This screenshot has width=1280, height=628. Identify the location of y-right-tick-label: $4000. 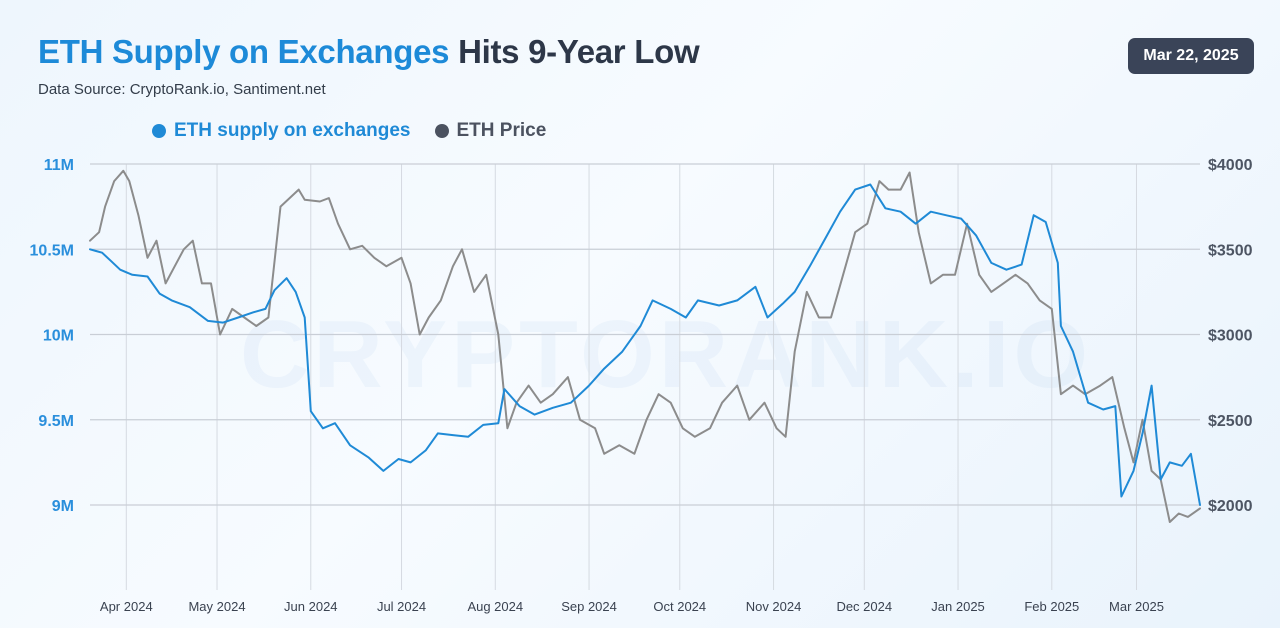
(1230, 165).